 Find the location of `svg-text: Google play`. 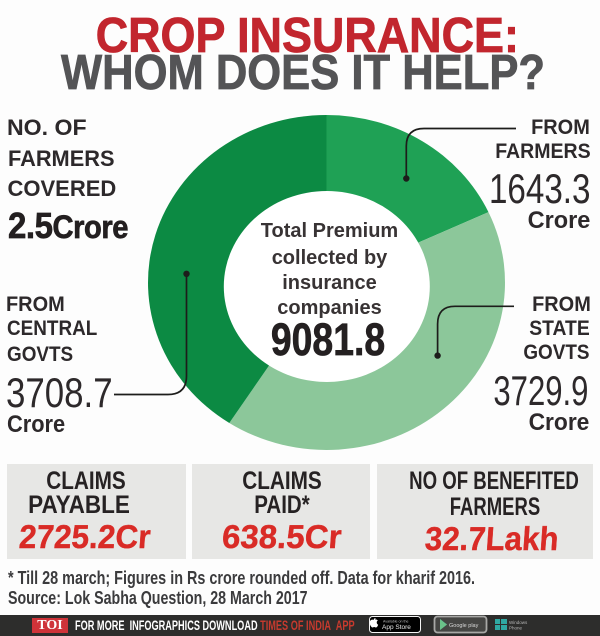

svg-text: Google play is located at coordinates (464, 626).